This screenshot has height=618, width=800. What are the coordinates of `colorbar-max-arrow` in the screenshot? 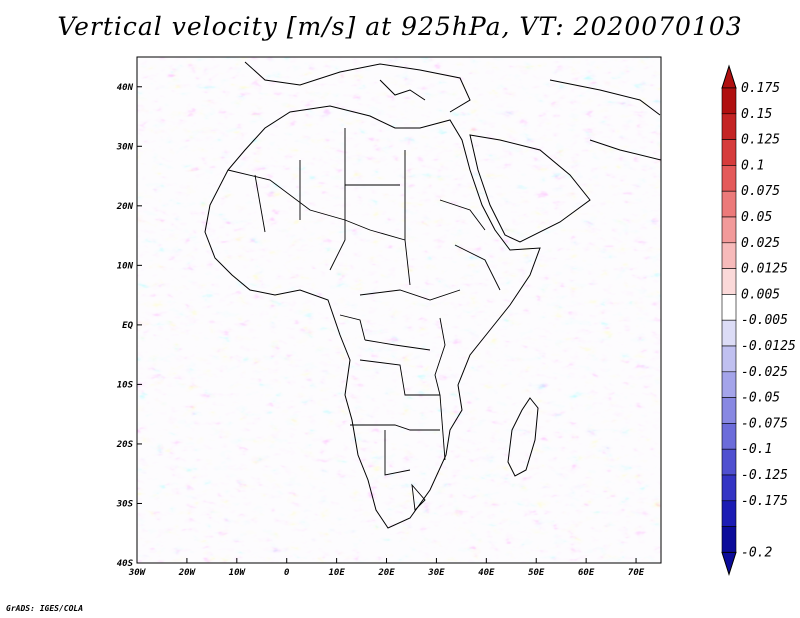 It's located at (729, 76).